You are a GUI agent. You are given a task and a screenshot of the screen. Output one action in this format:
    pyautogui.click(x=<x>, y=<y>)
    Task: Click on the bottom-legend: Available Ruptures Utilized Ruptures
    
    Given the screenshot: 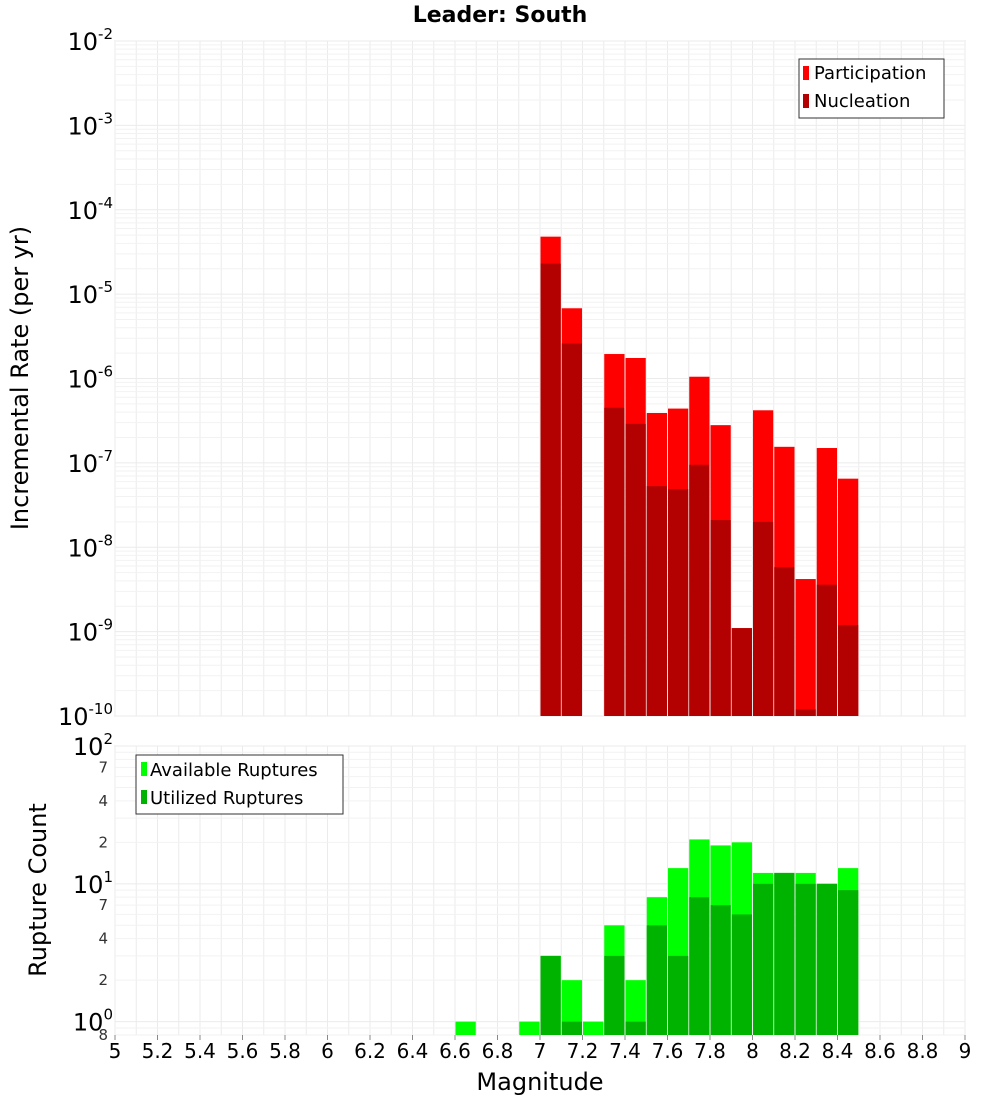 What is the action you would take?
    pyautogui.click(x=239, y=784)
    